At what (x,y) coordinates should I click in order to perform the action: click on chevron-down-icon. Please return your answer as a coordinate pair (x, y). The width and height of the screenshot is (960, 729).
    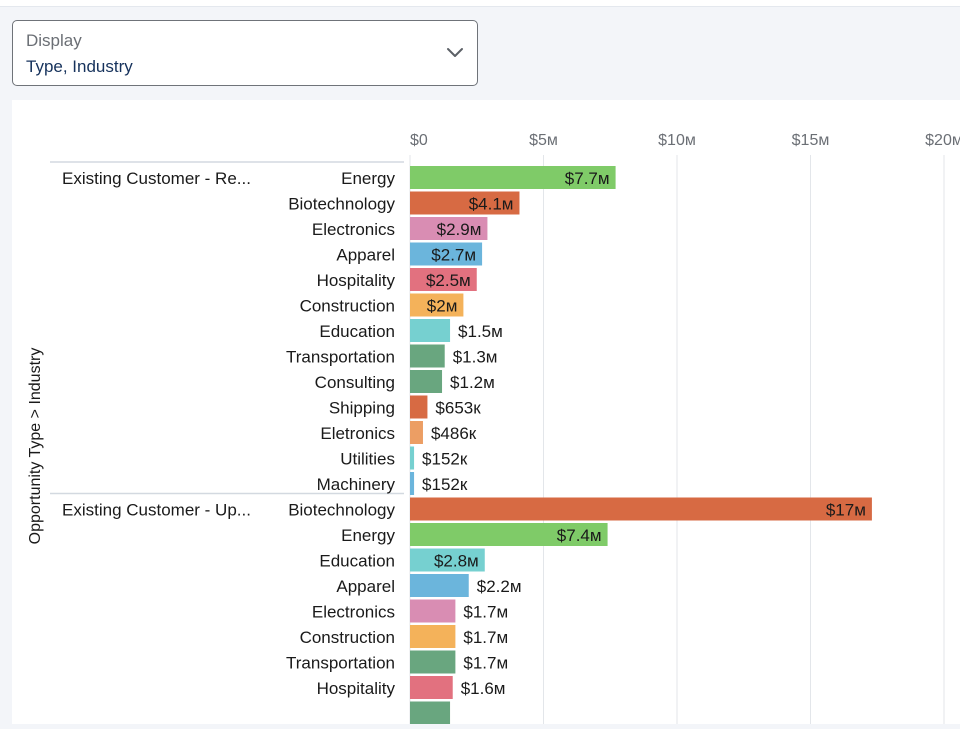
    Looking at the image, I should click on (455, 52).